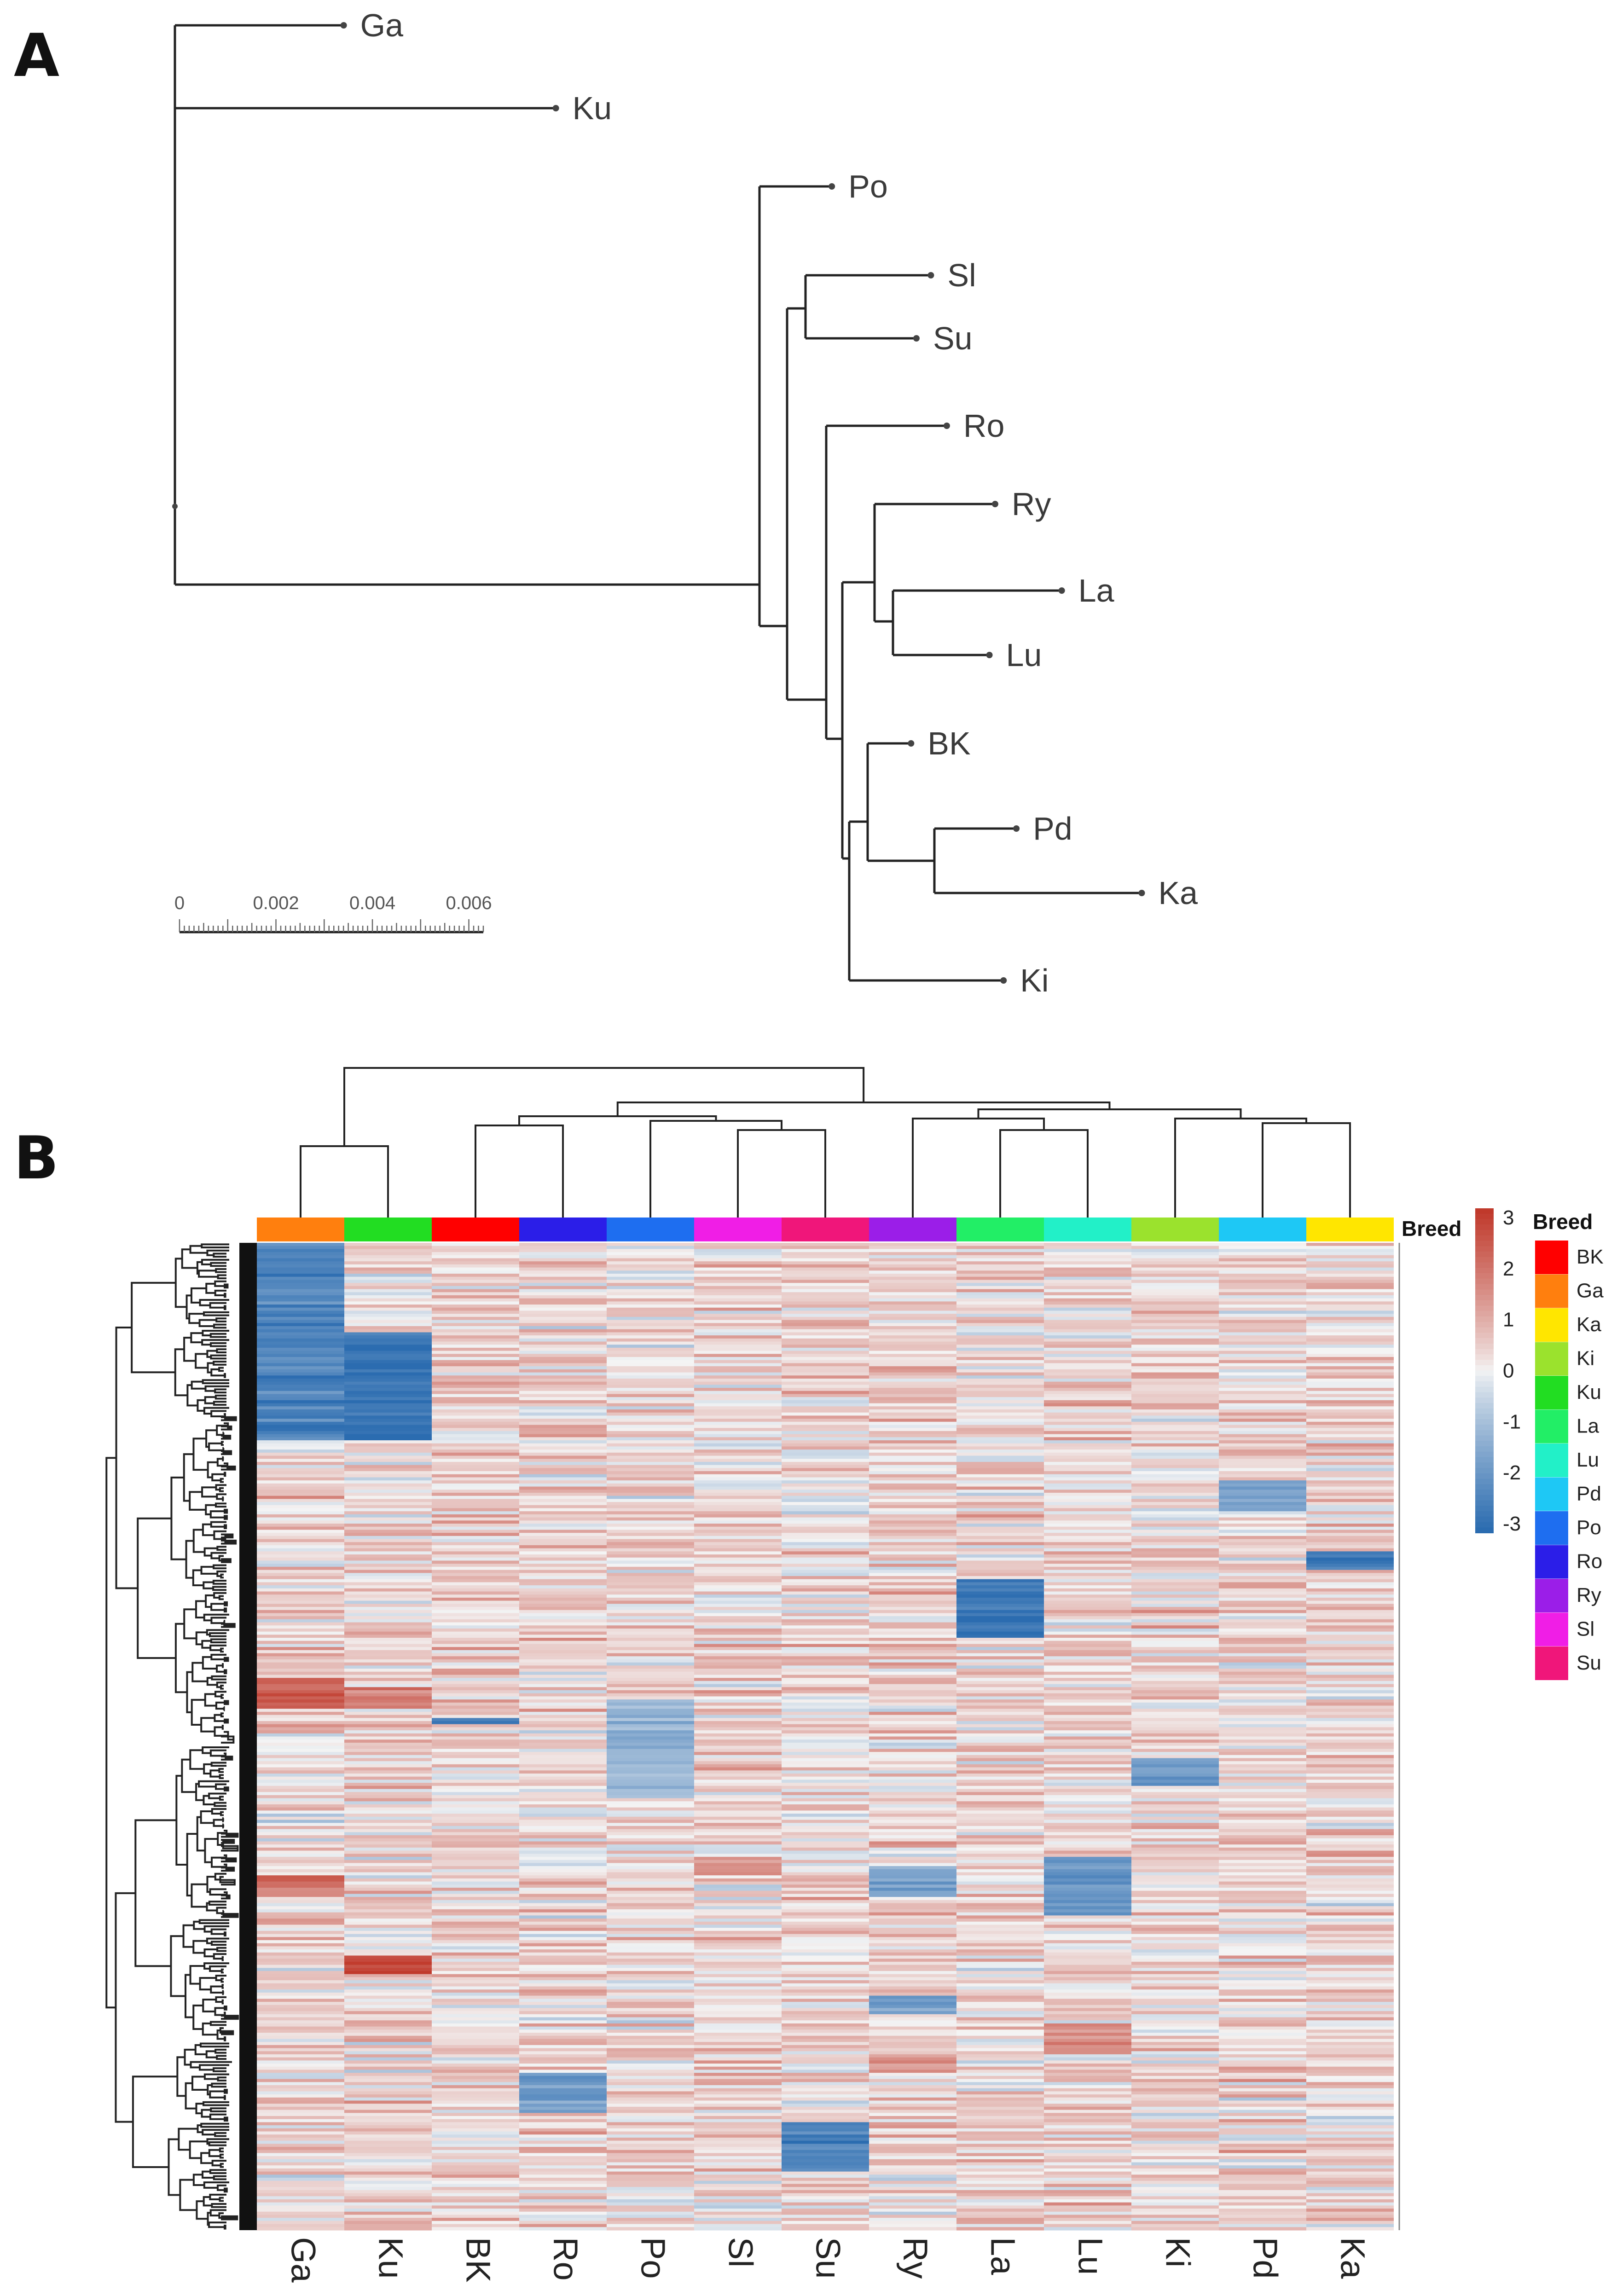  Describe the element at coordinates (301, 1737) in the screenshot. I see `heatmap-column-ga` at that location.